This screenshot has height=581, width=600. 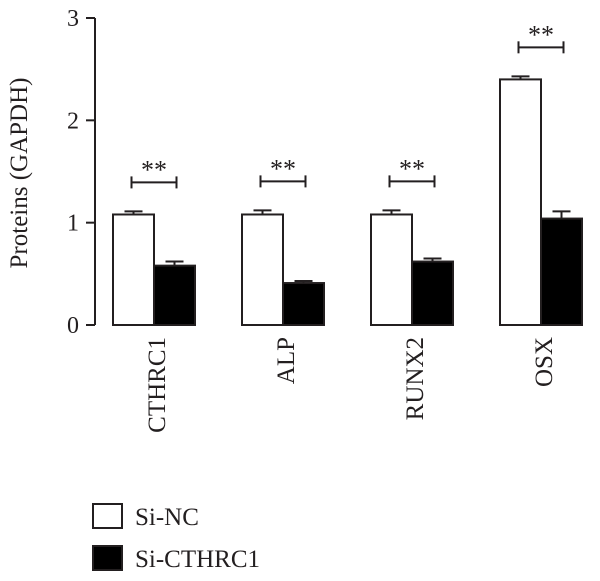 I want to click on bar-si-cthrc1-cthrc1, so click(x=174, y=295).